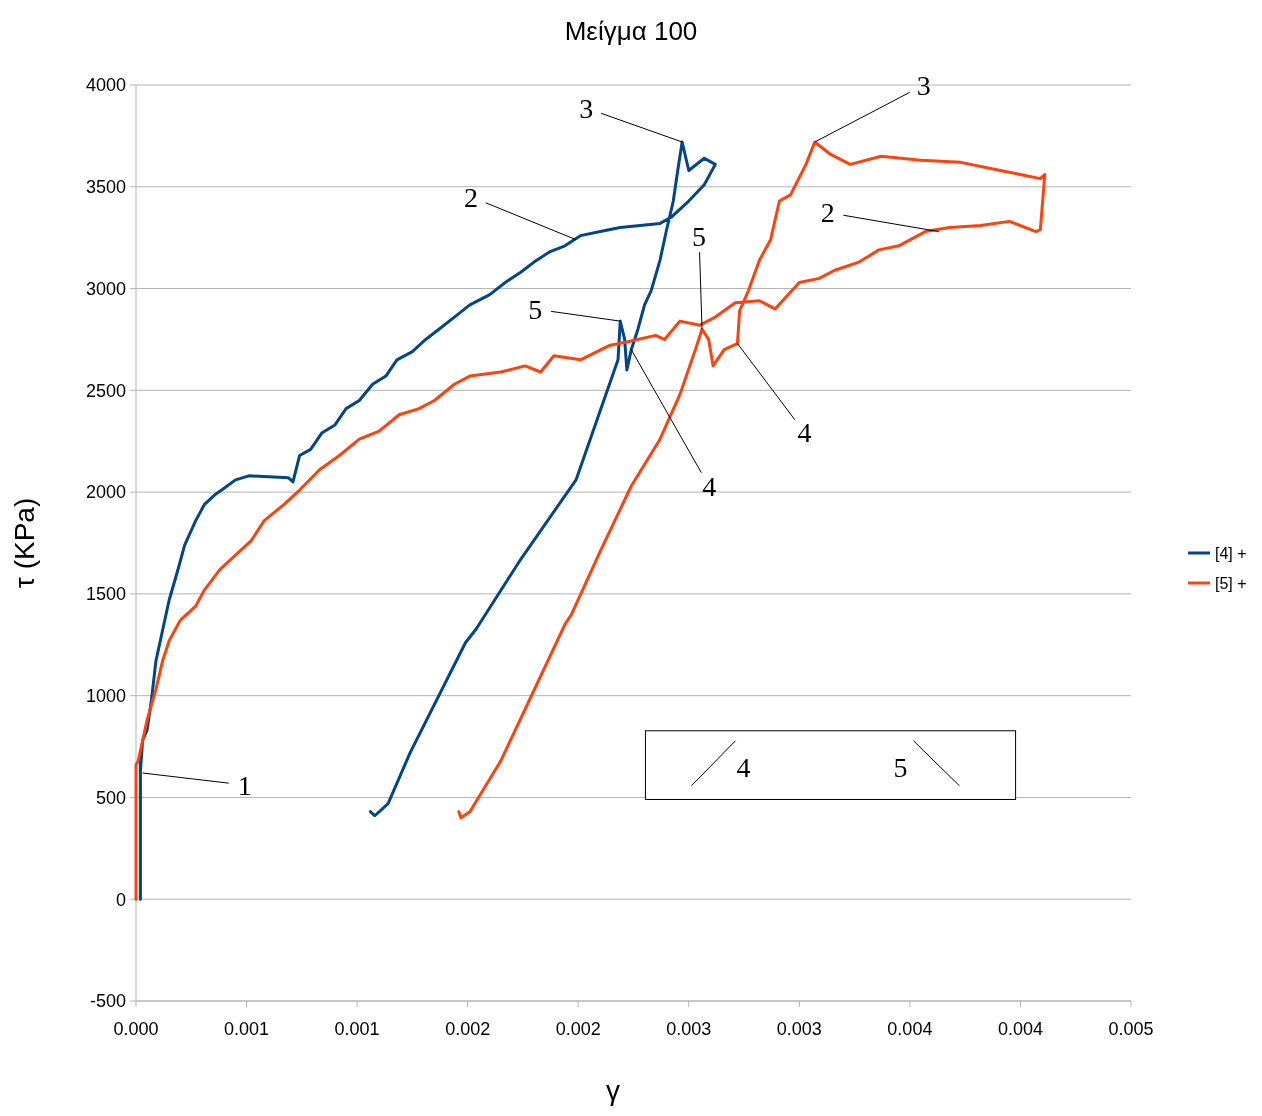 The width and height of the screenshot is (1262, 1116). Describe the element at coordinates (1231, 583) in the screenshot. I see `legend-label: [5] +` at that location.